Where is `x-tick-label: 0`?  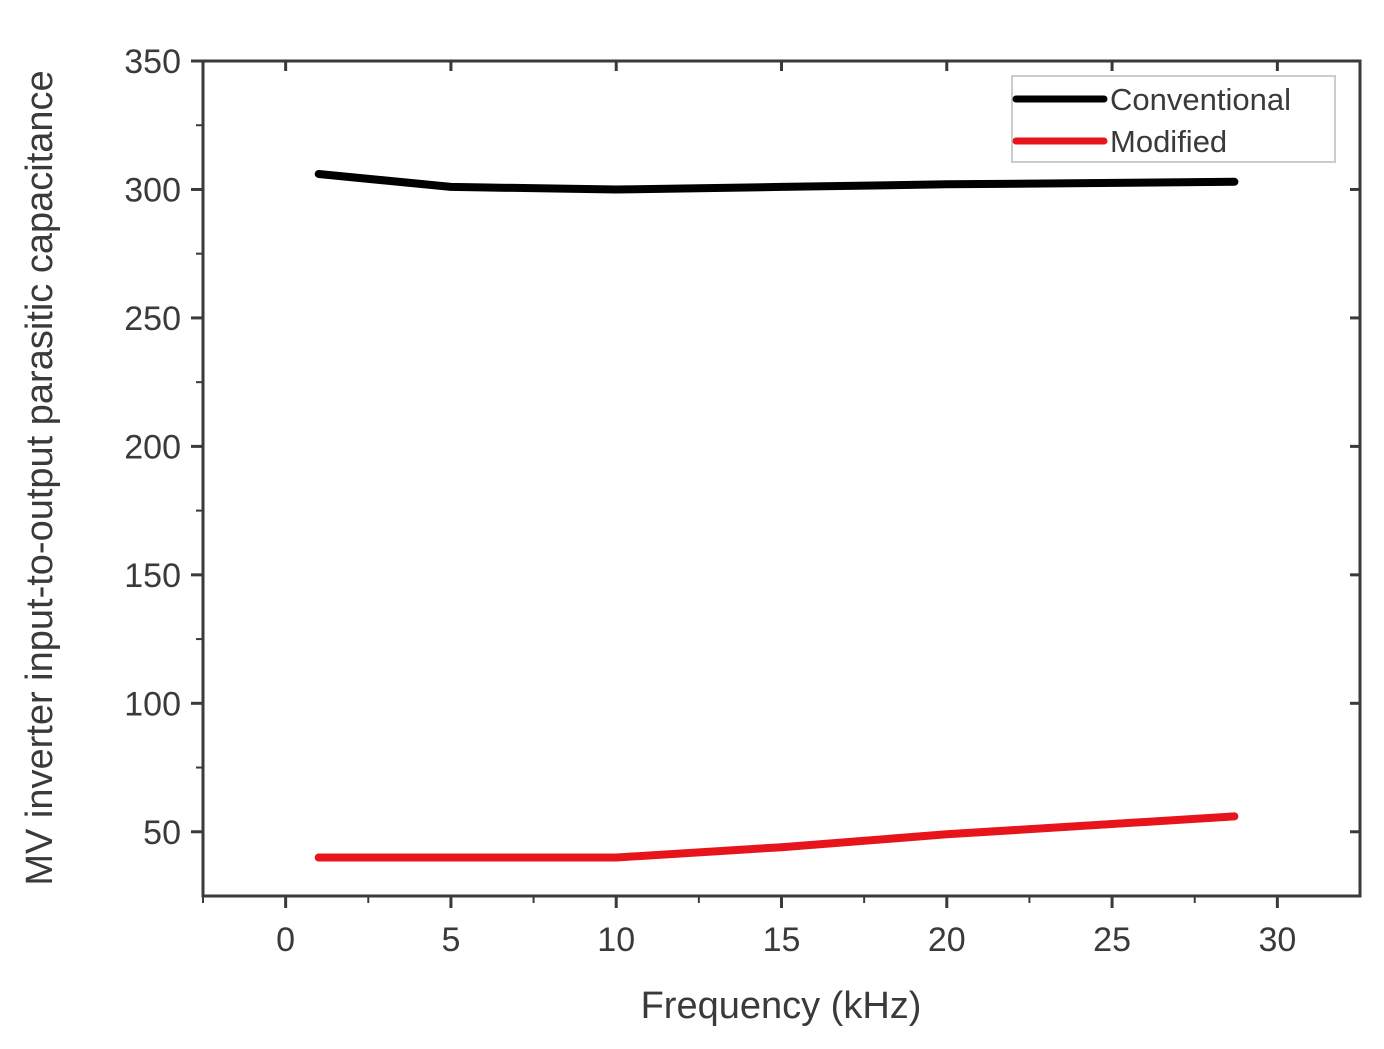
x-tick-label: 0 is located at coordinates (285, 940).